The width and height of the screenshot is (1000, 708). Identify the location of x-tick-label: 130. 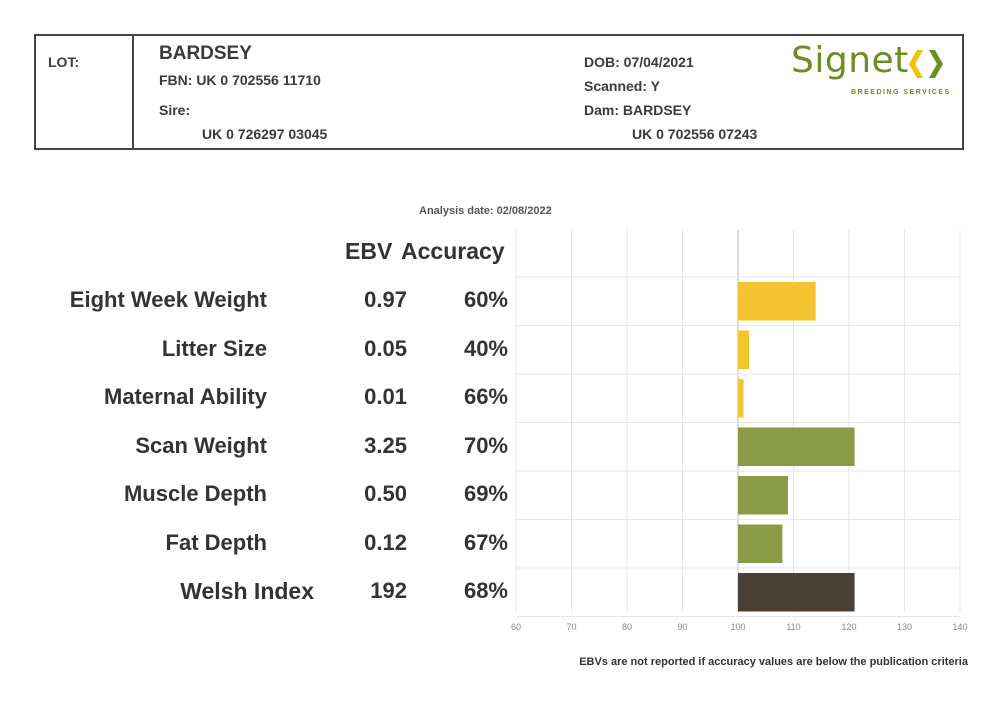
(904, 627).